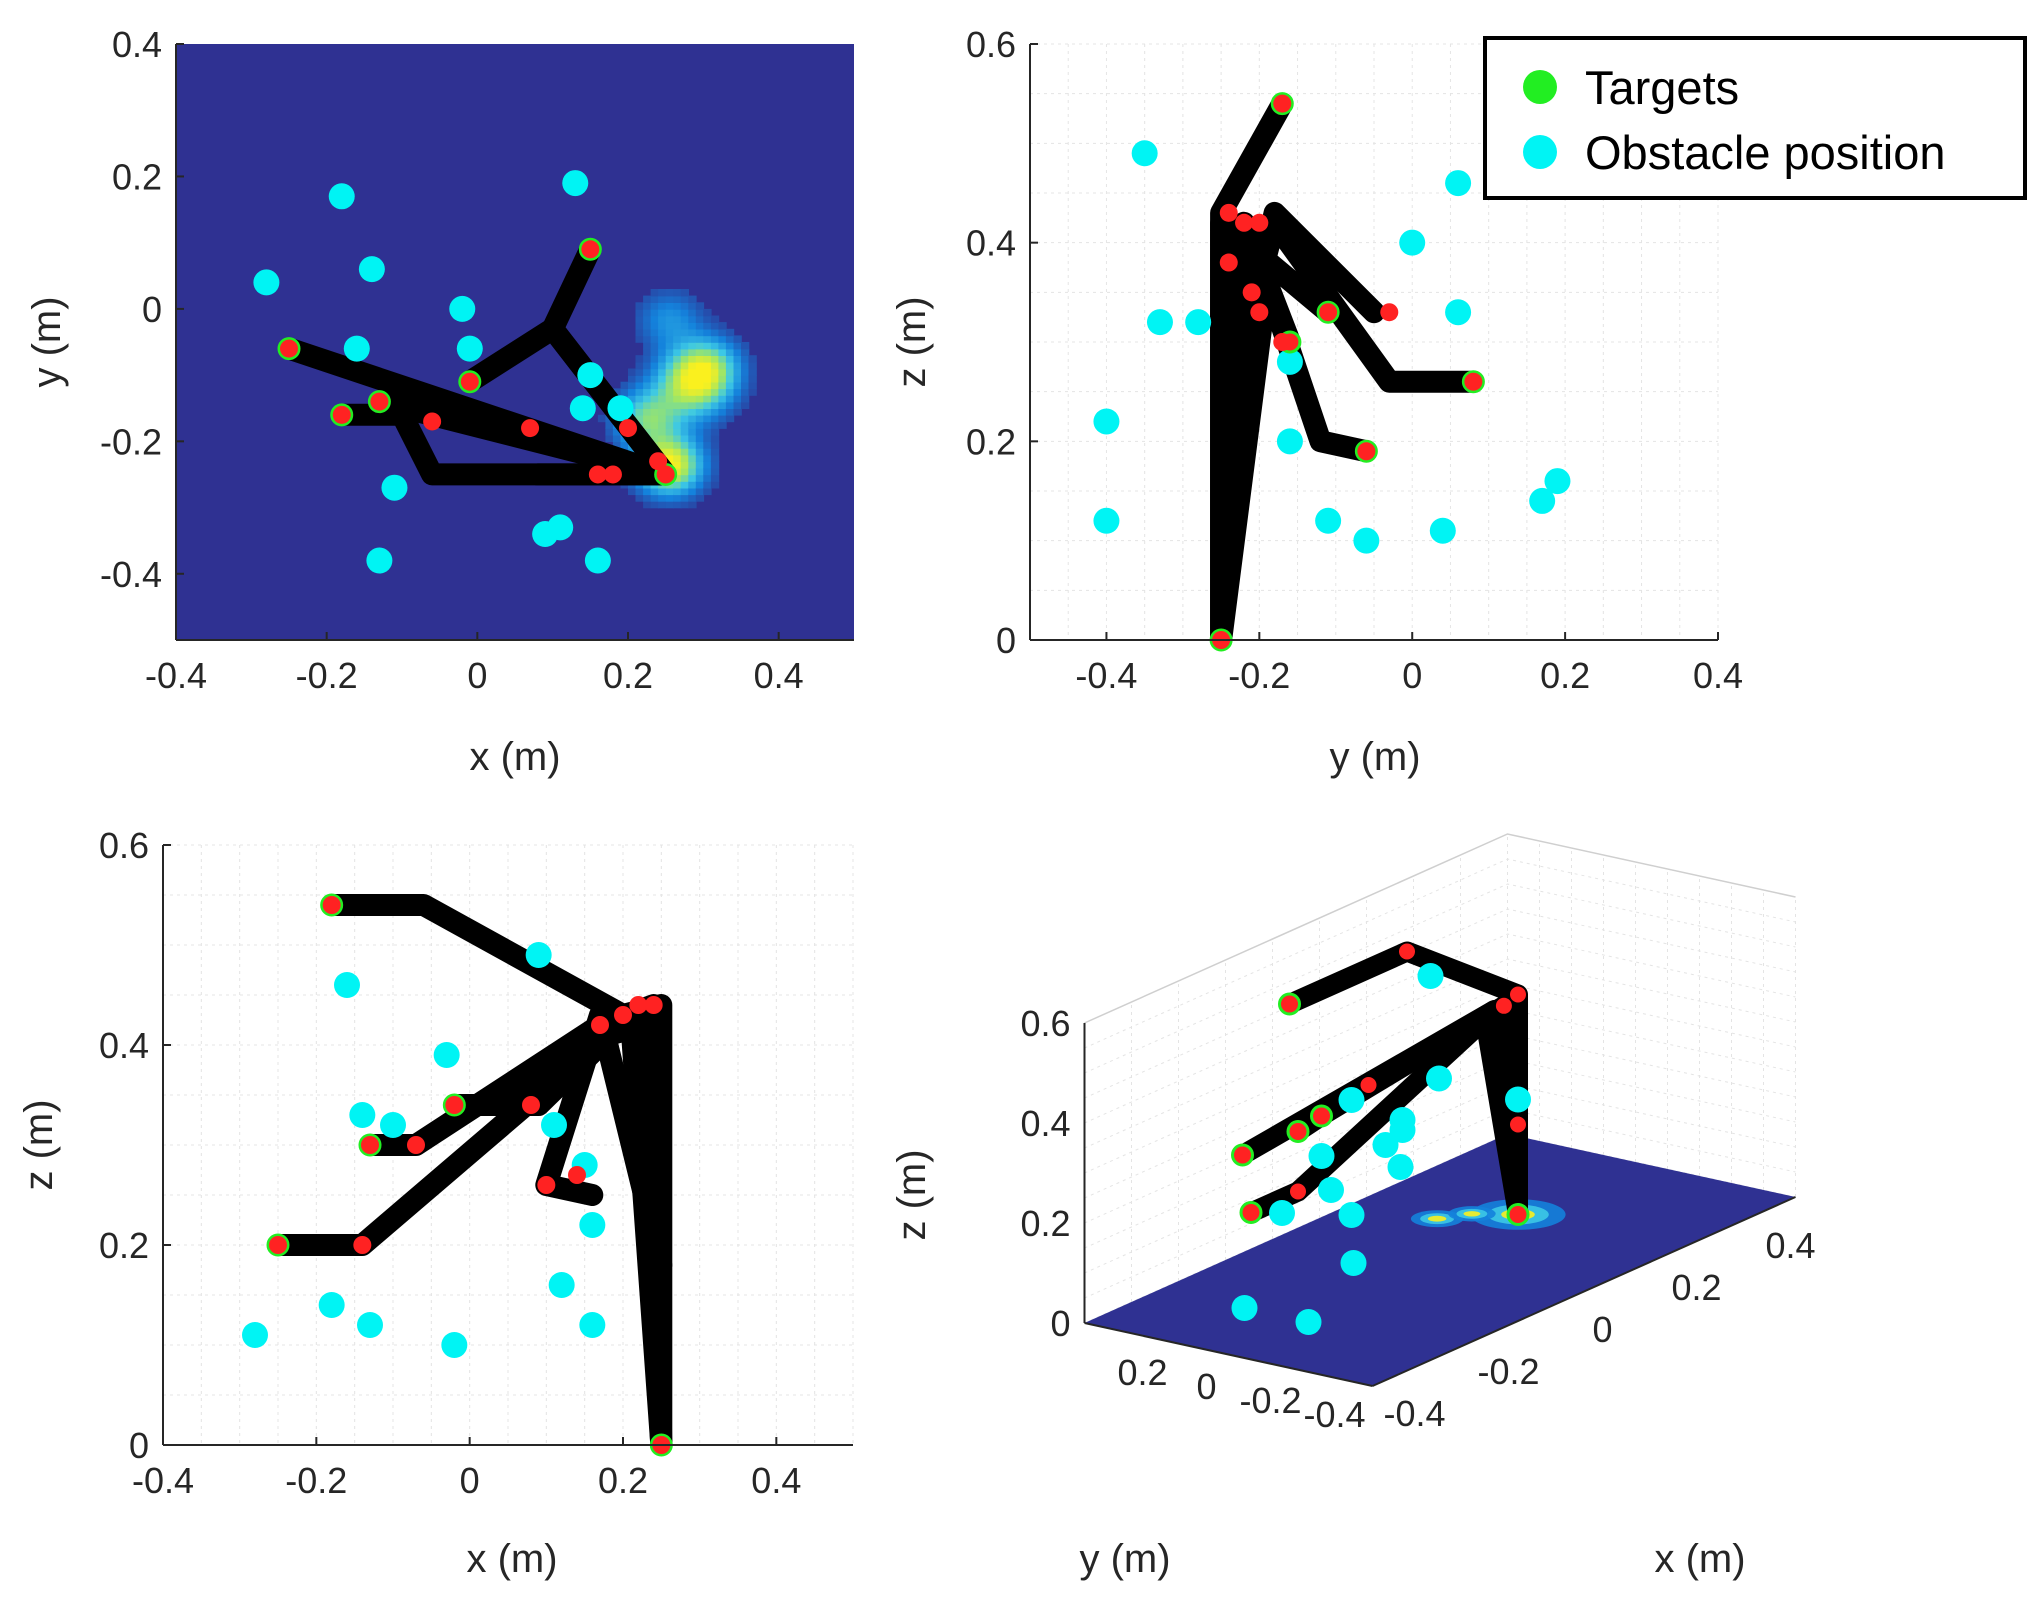  I want to click on y-axis-label: y (m), so click(47, 341).